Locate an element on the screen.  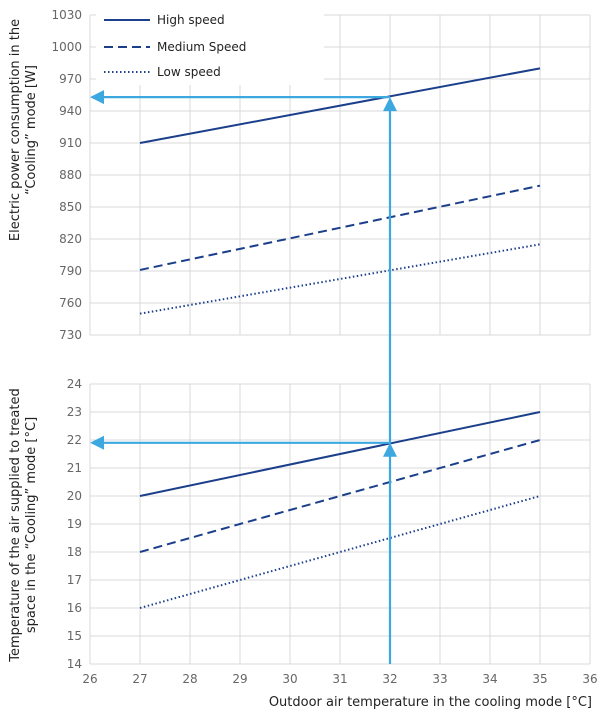
x-tick-label: 35 is located at coordinates (539, 679).